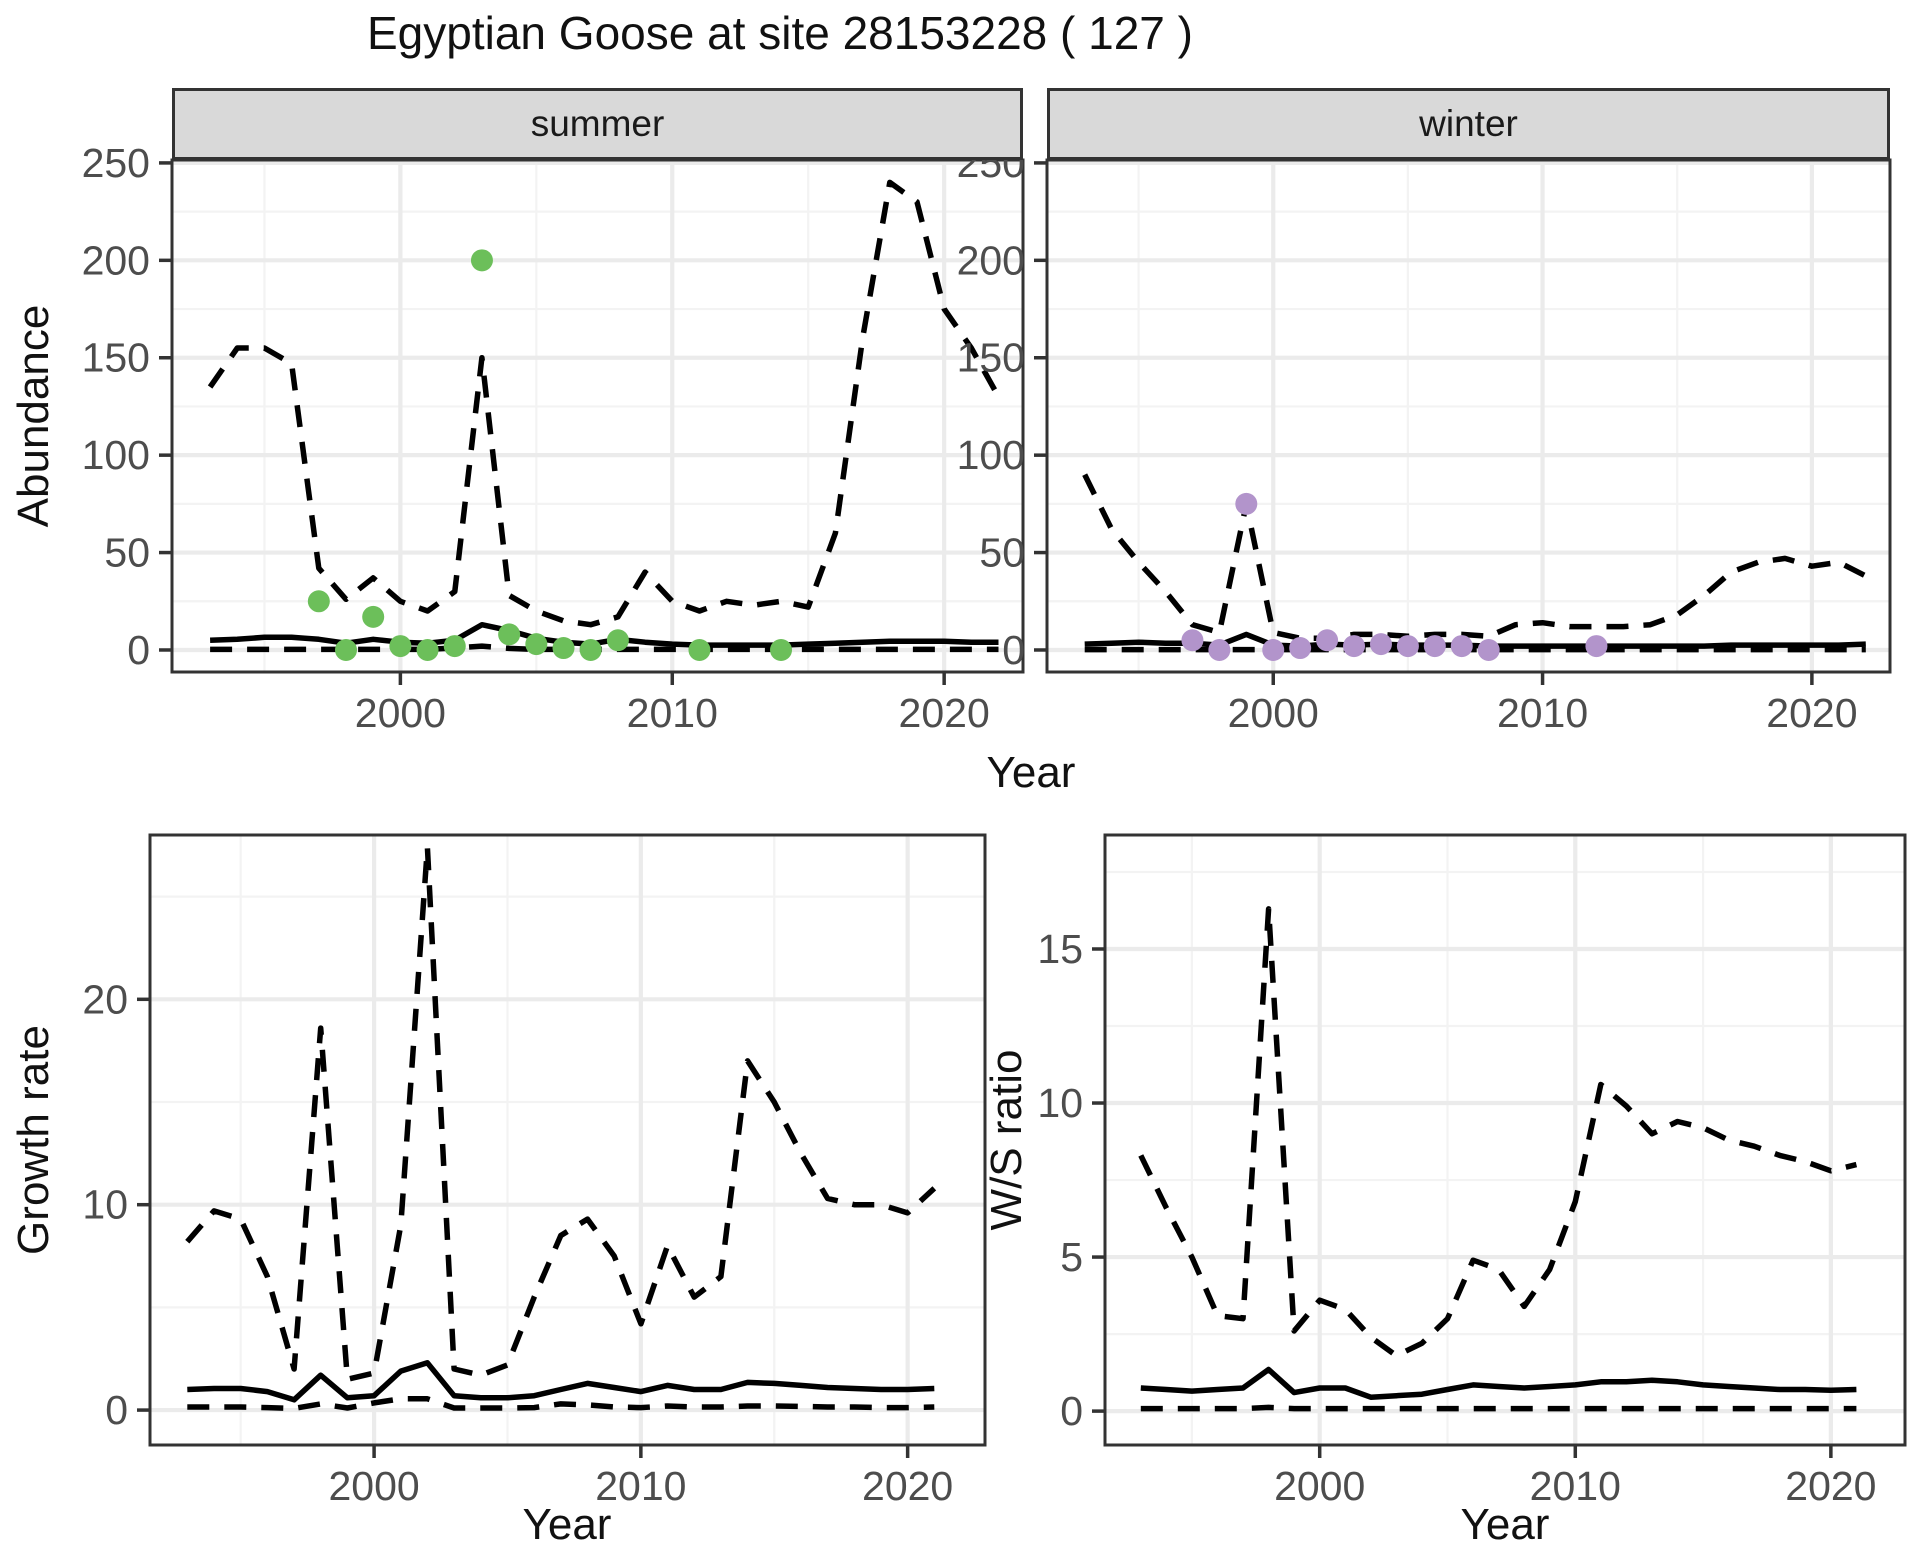  What do you see at coordinates (1060, 949) in the screenshot?
I see `y-tick-label: 15` at bounding box center [1060, 949].